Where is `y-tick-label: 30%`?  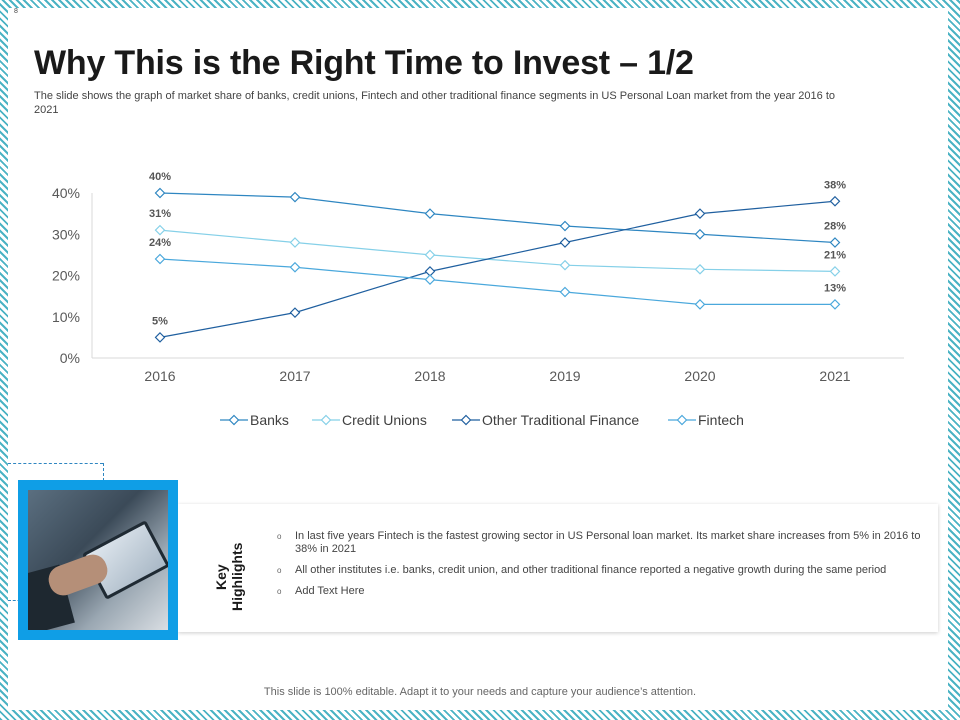
y-tick-label: 30% is located at coordinates (66, 234).